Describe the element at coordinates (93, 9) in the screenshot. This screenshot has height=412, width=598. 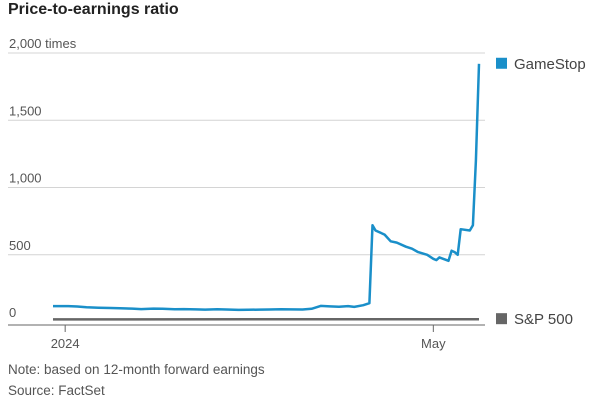
I see `chart-title: Price-to-earnings ratio` at that location.